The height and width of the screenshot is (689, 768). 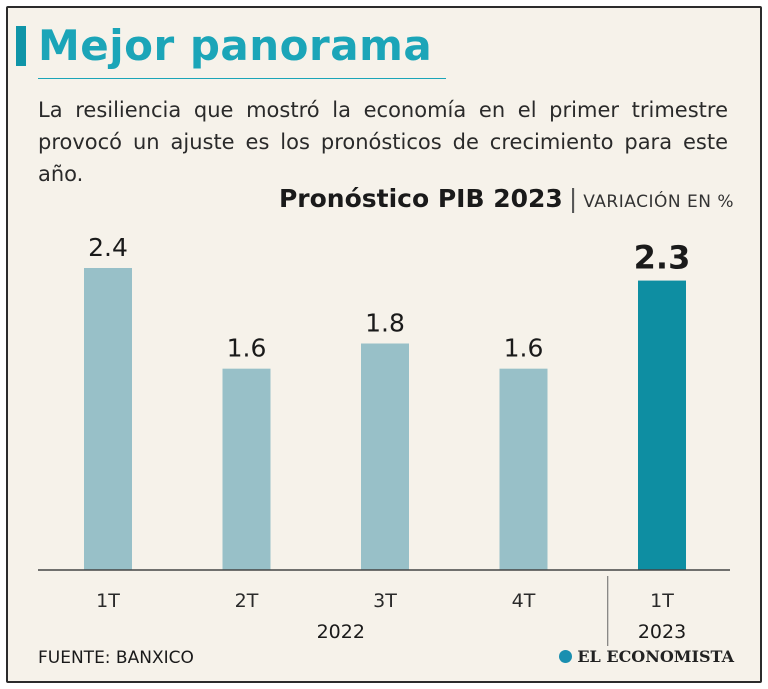 I want to click on publisher-logo: EL ECONOMISTA, so click(x=646, y=656).